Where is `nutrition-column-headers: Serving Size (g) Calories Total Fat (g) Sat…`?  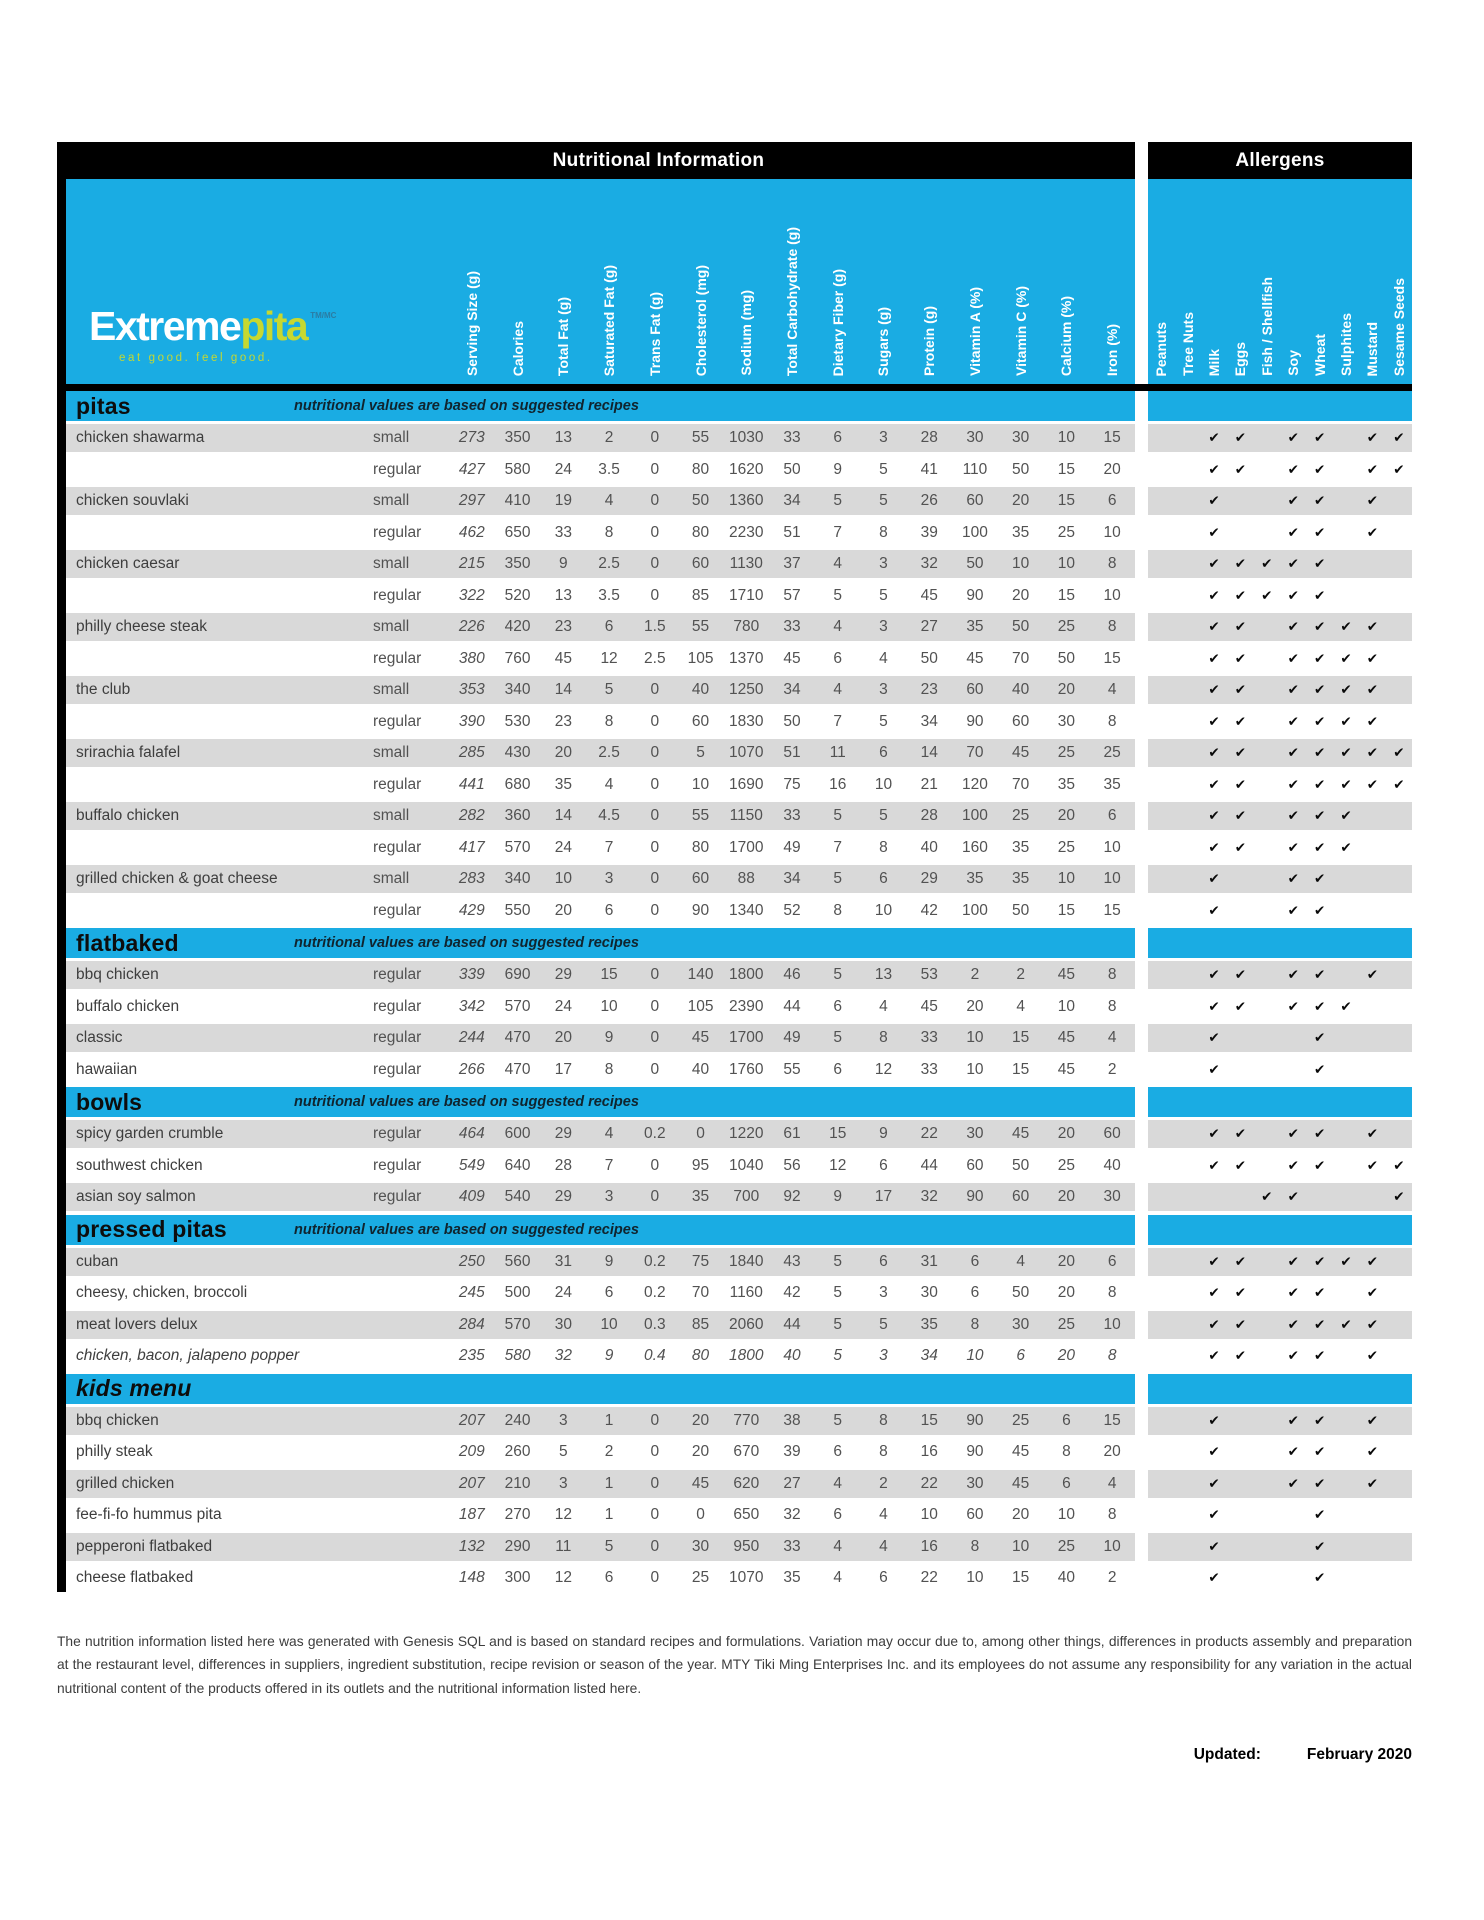
nutrition-column-headers: Serving Size (g) Calories Total Fat (g) Sat… is located at coordinates (792, 281).